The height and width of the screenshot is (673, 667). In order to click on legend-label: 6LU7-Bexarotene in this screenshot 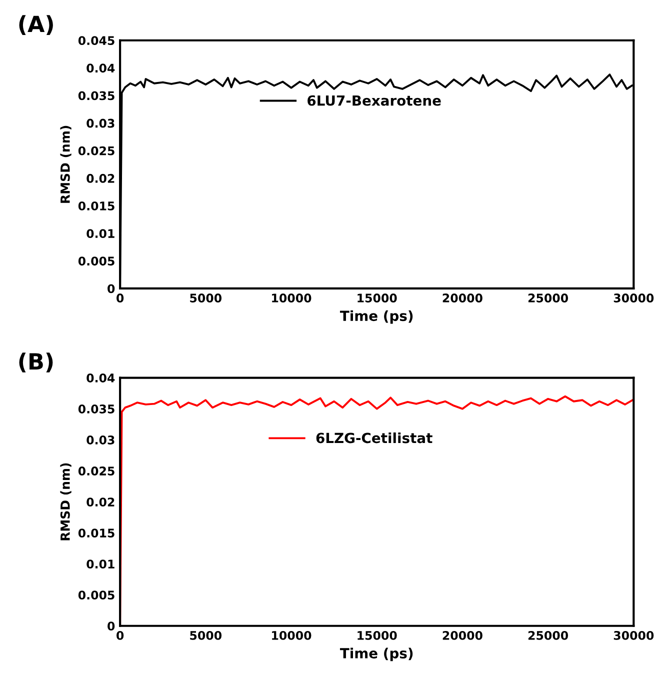, I will do `click(374, 100)`.